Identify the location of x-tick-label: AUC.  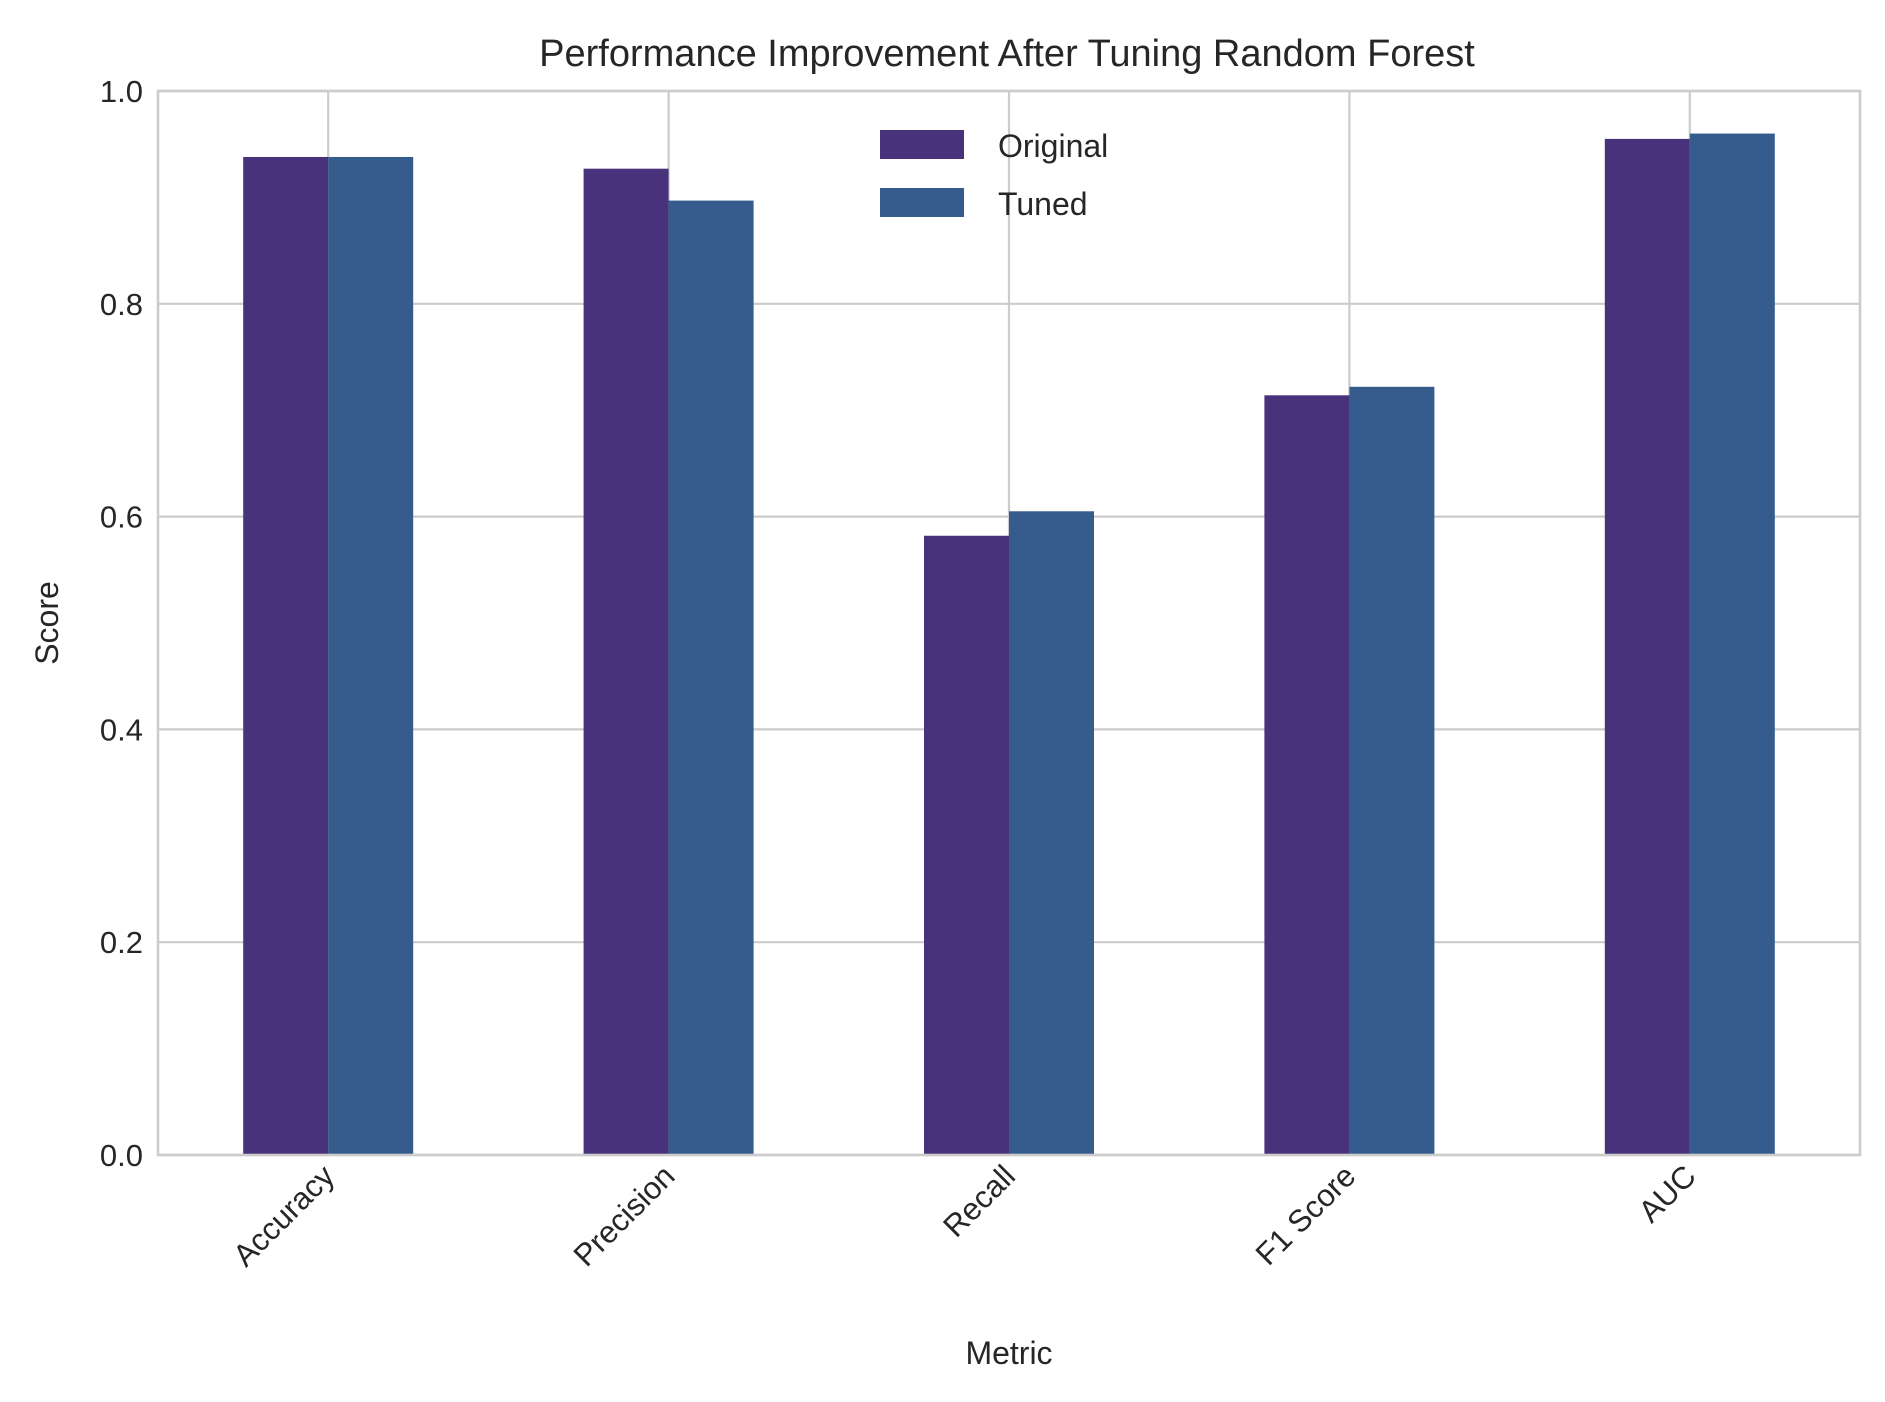
(1667, 1193).